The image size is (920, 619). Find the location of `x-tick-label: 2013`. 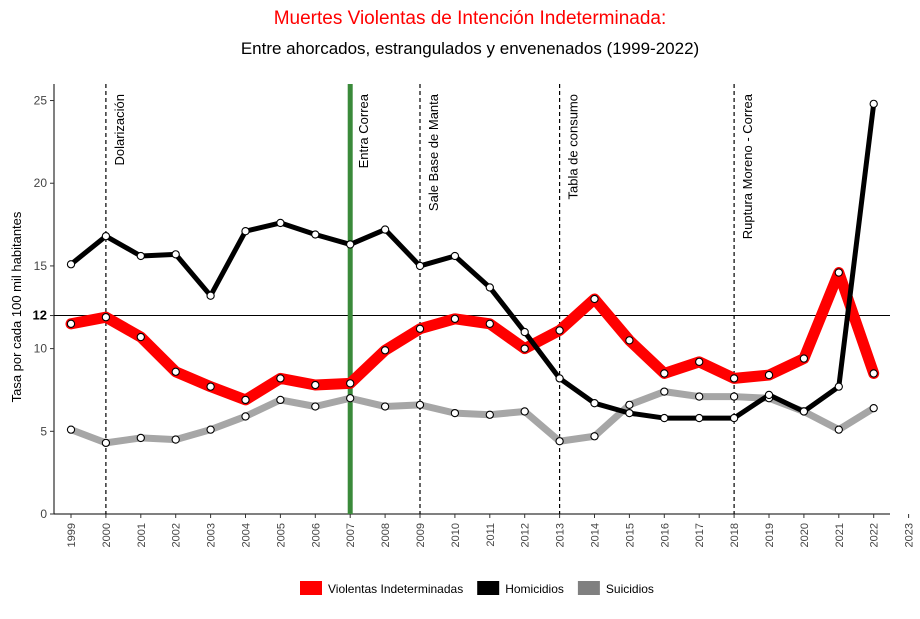

x-tick-label: 2013 is located at coordinates (561, 535).